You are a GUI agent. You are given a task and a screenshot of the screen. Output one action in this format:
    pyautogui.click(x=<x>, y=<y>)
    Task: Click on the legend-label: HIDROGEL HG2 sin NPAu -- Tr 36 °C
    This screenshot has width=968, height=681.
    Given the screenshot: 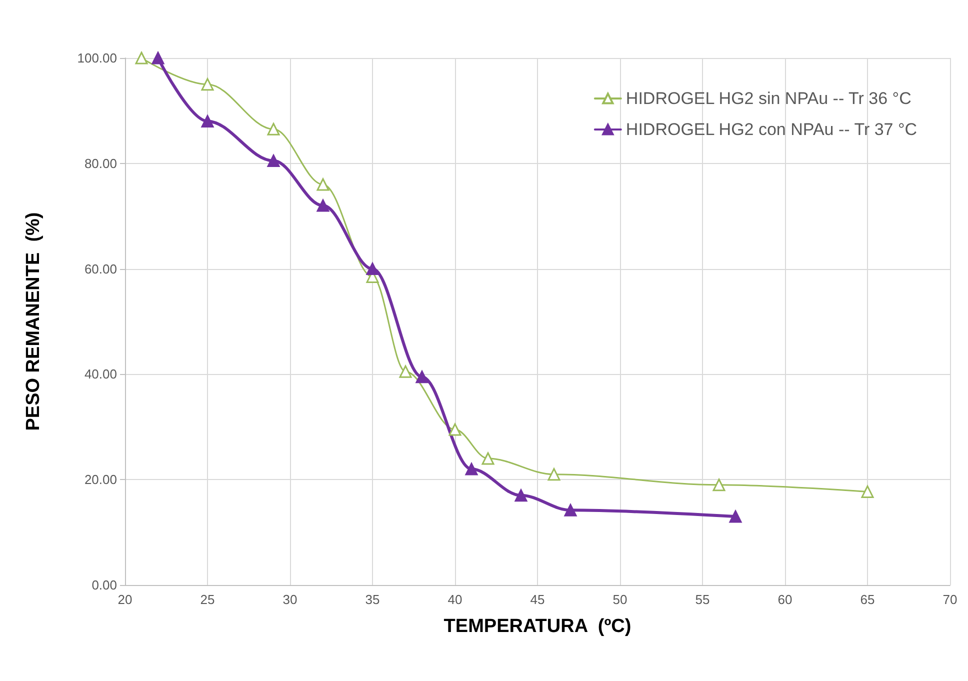 What is the action you would take?
    pyautogui.click(x=769, y=98)
    